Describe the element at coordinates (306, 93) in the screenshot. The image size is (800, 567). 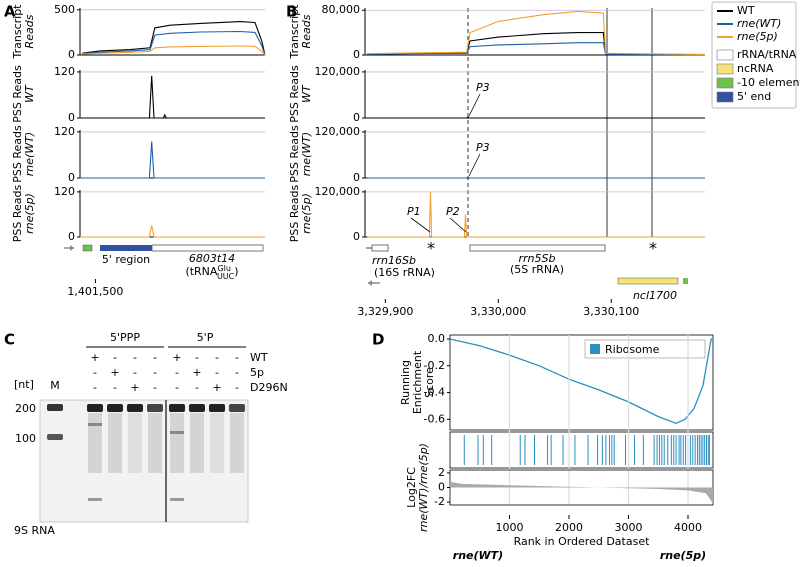
I see `y-axis-label: WT` at that location.